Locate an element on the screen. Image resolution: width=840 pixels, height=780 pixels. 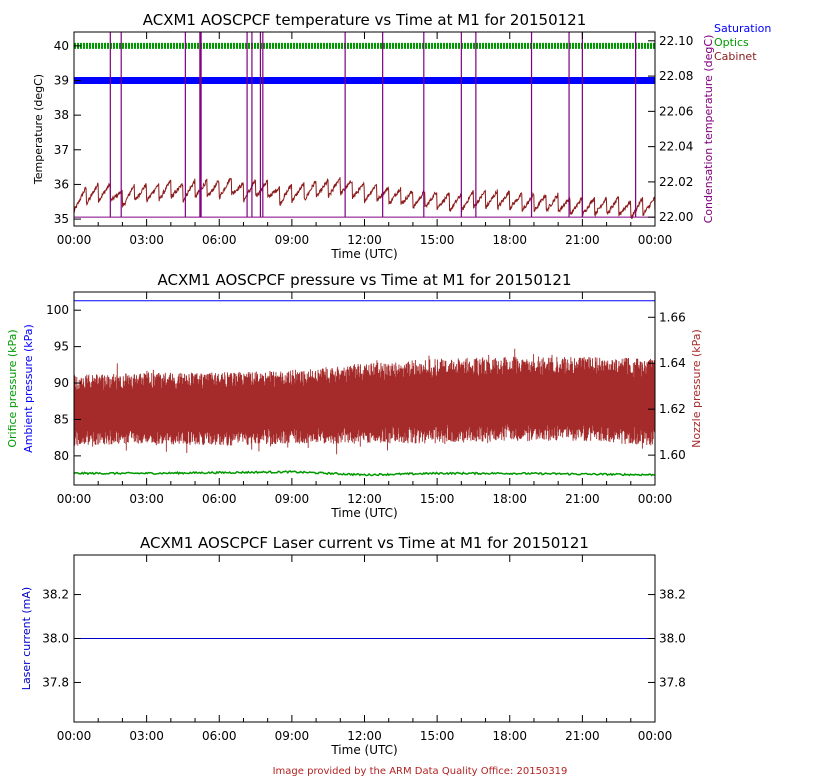
y-tick-label: 80 is located at coordinates (61, 456).